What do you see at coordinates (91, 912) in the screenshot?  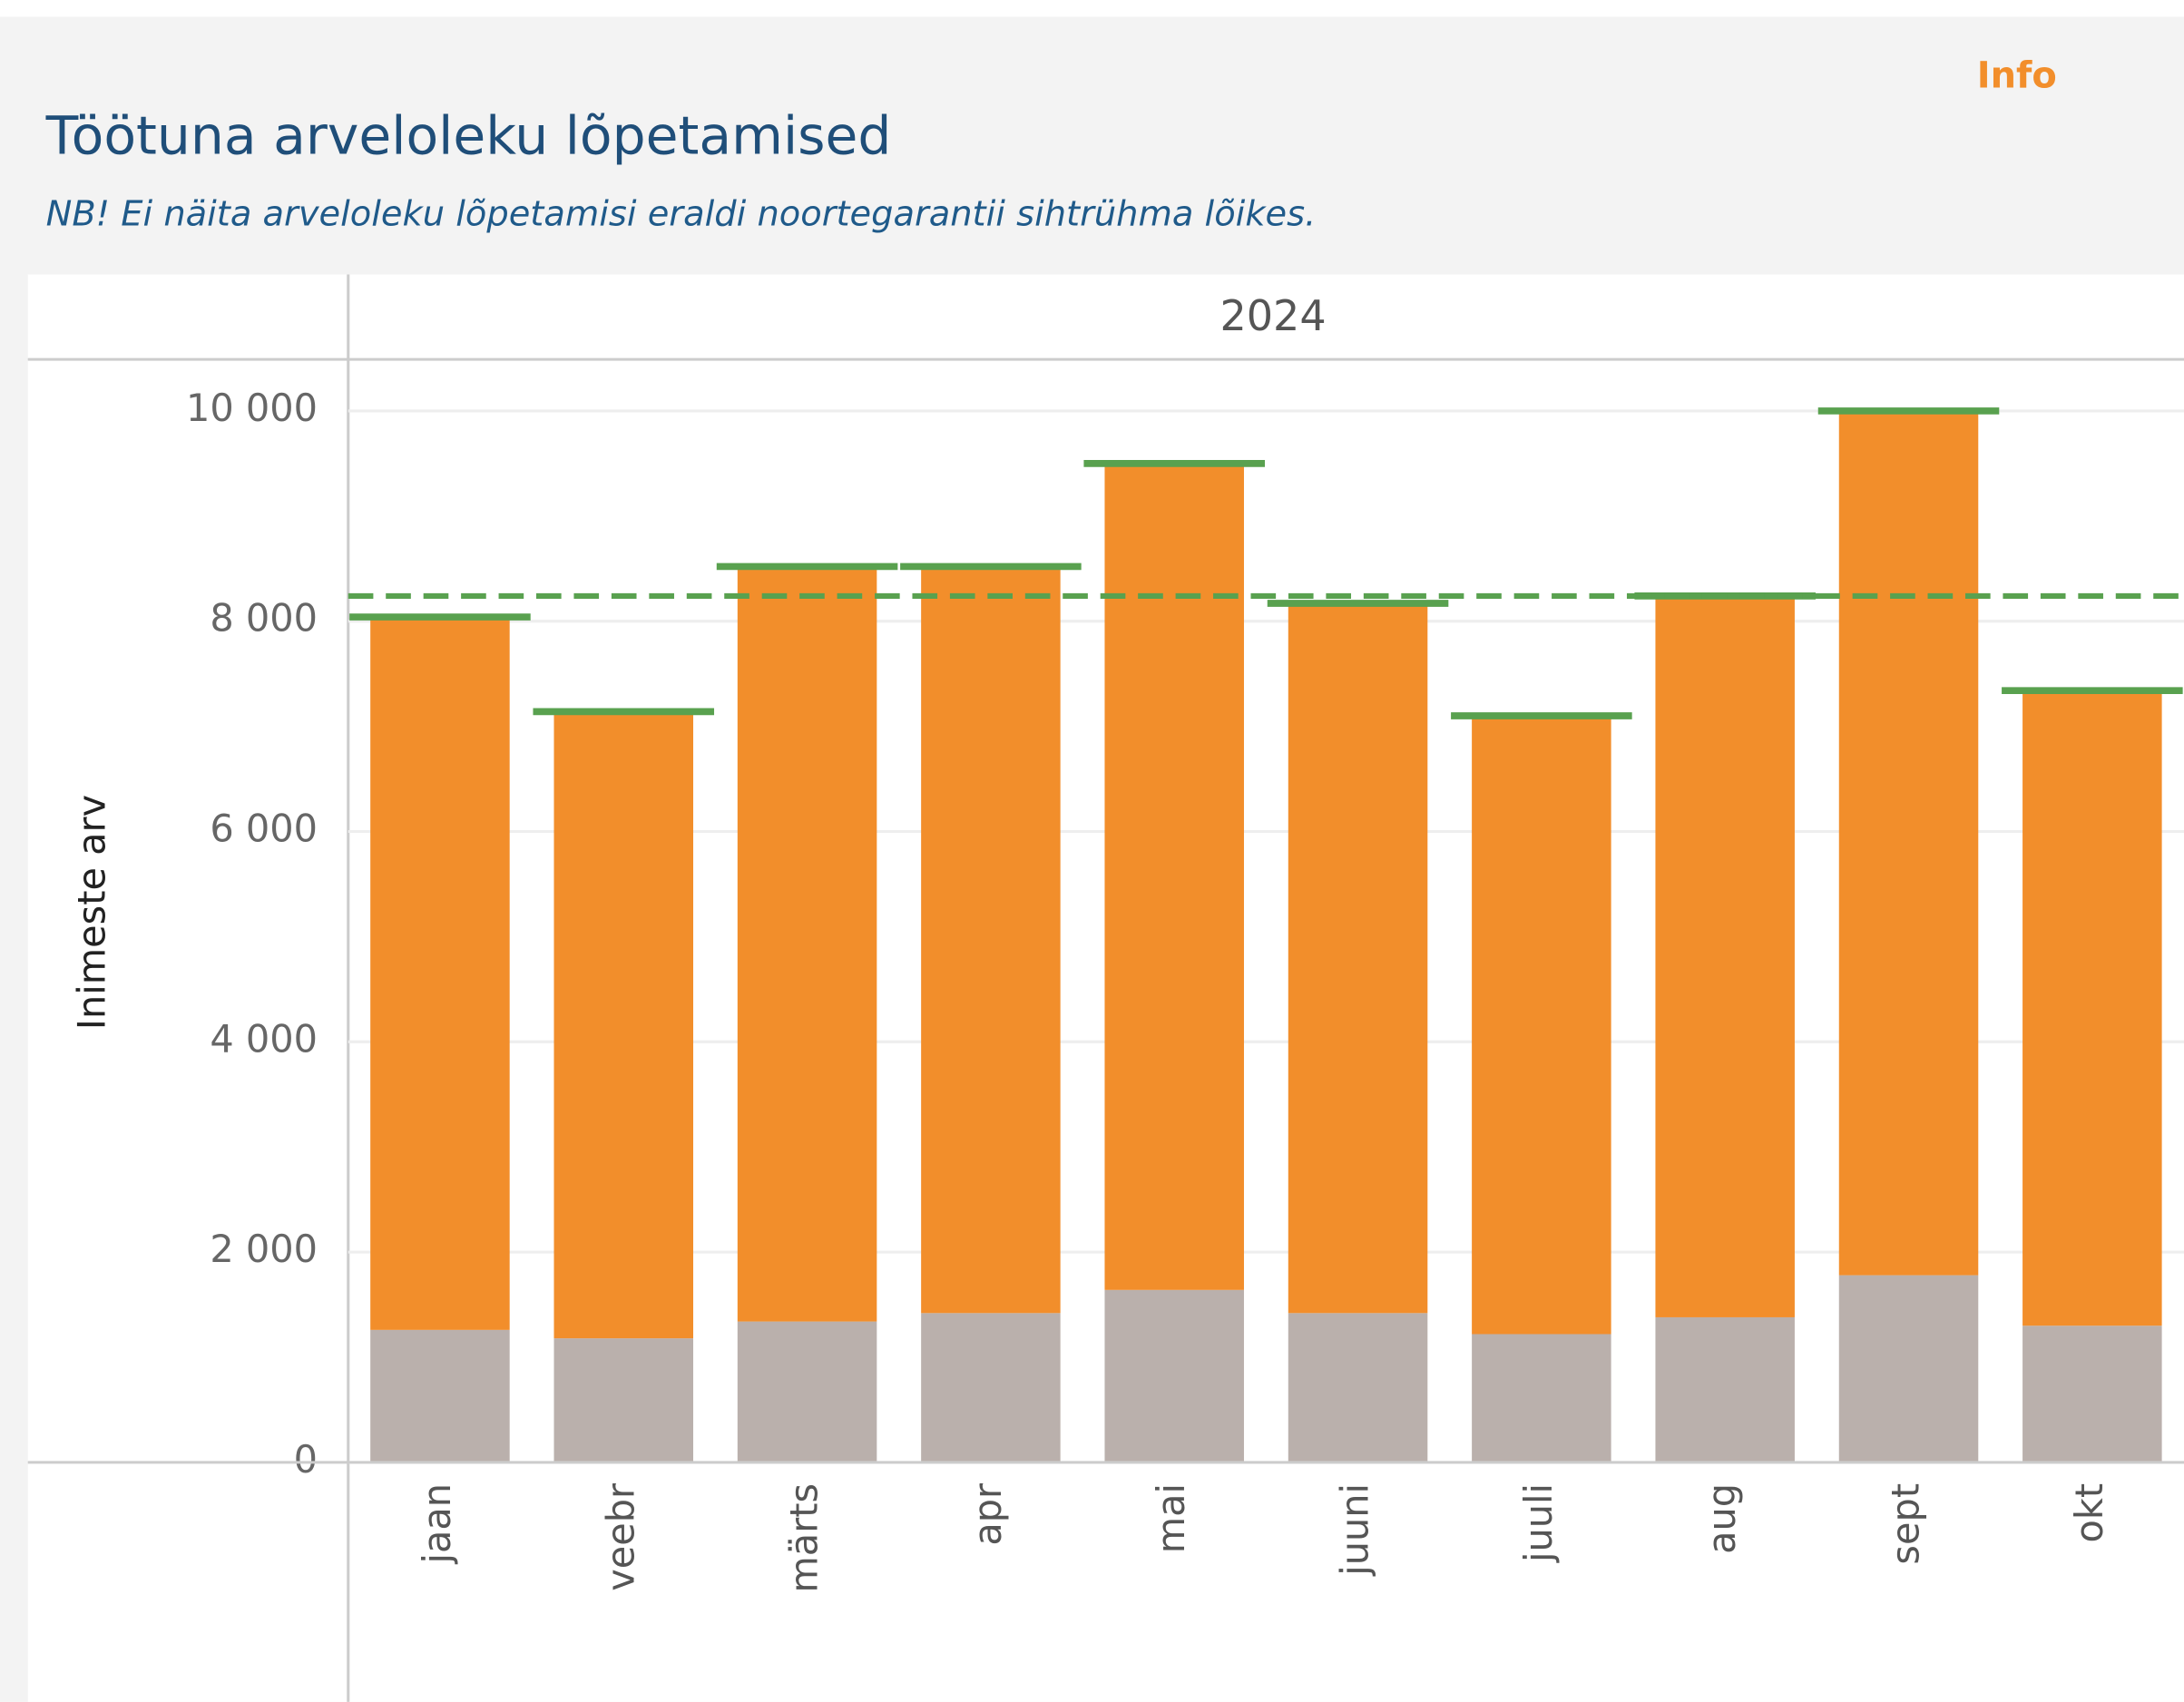 I see `y-axis-label: Inimeste arv` at bounding box center [91, 912].